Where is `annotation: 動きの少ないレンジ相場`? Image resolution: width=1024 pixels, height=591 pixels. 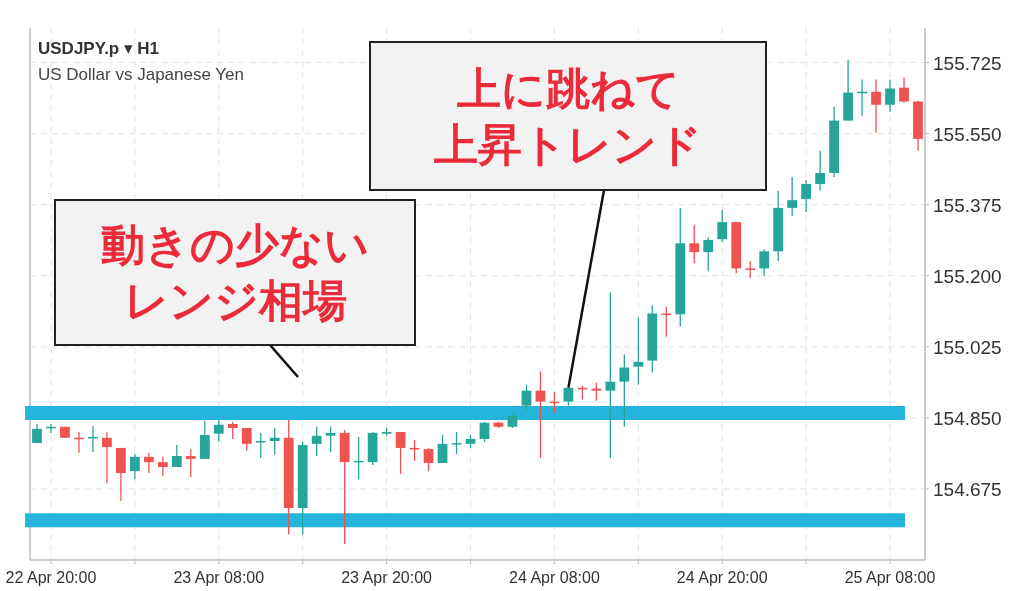
annotation: 動きの少ないレンジ相場 is located at coordinates (235, 273).